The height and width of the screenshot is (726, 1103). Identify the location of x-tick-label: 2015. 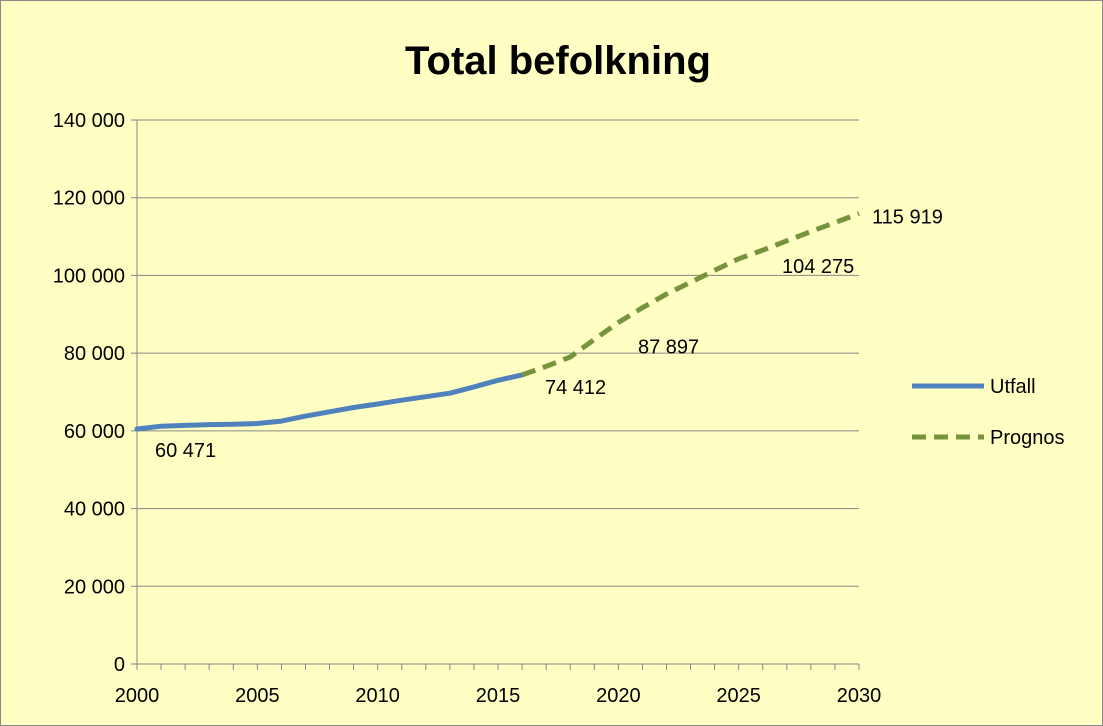
(498, 696).